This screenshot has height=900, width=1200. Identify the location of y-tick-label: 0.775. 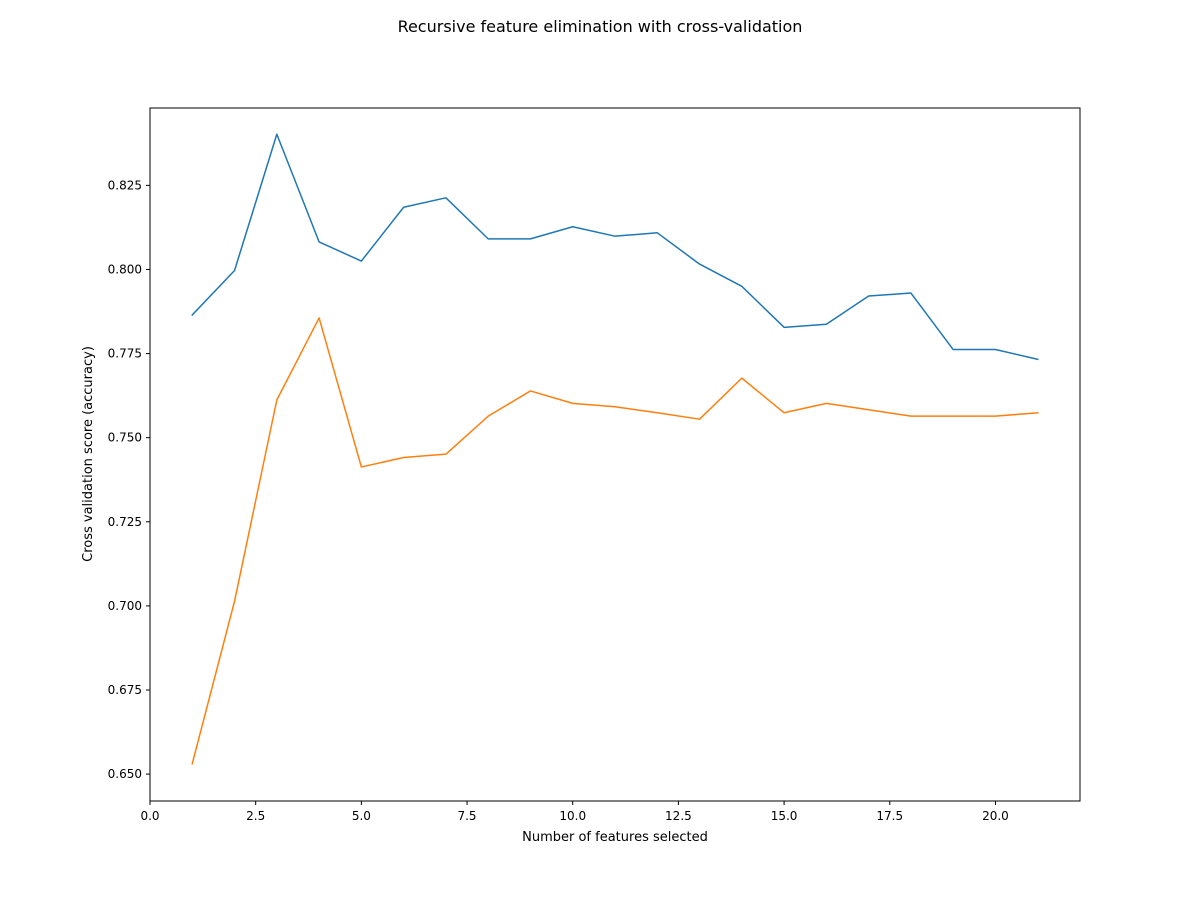
(125, 354).